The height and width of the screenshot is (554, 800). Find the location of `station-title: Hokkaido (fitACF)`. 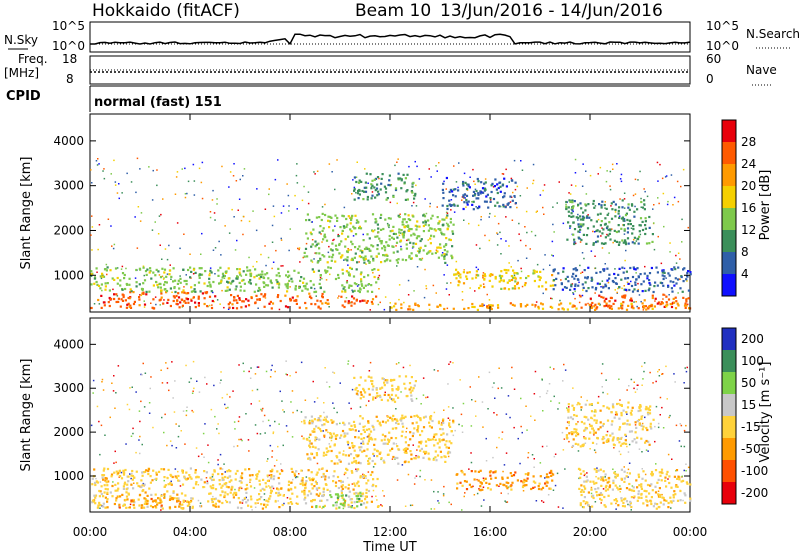

station-title: Hokkaido (fitACF) is located at coordinates (166, 11).